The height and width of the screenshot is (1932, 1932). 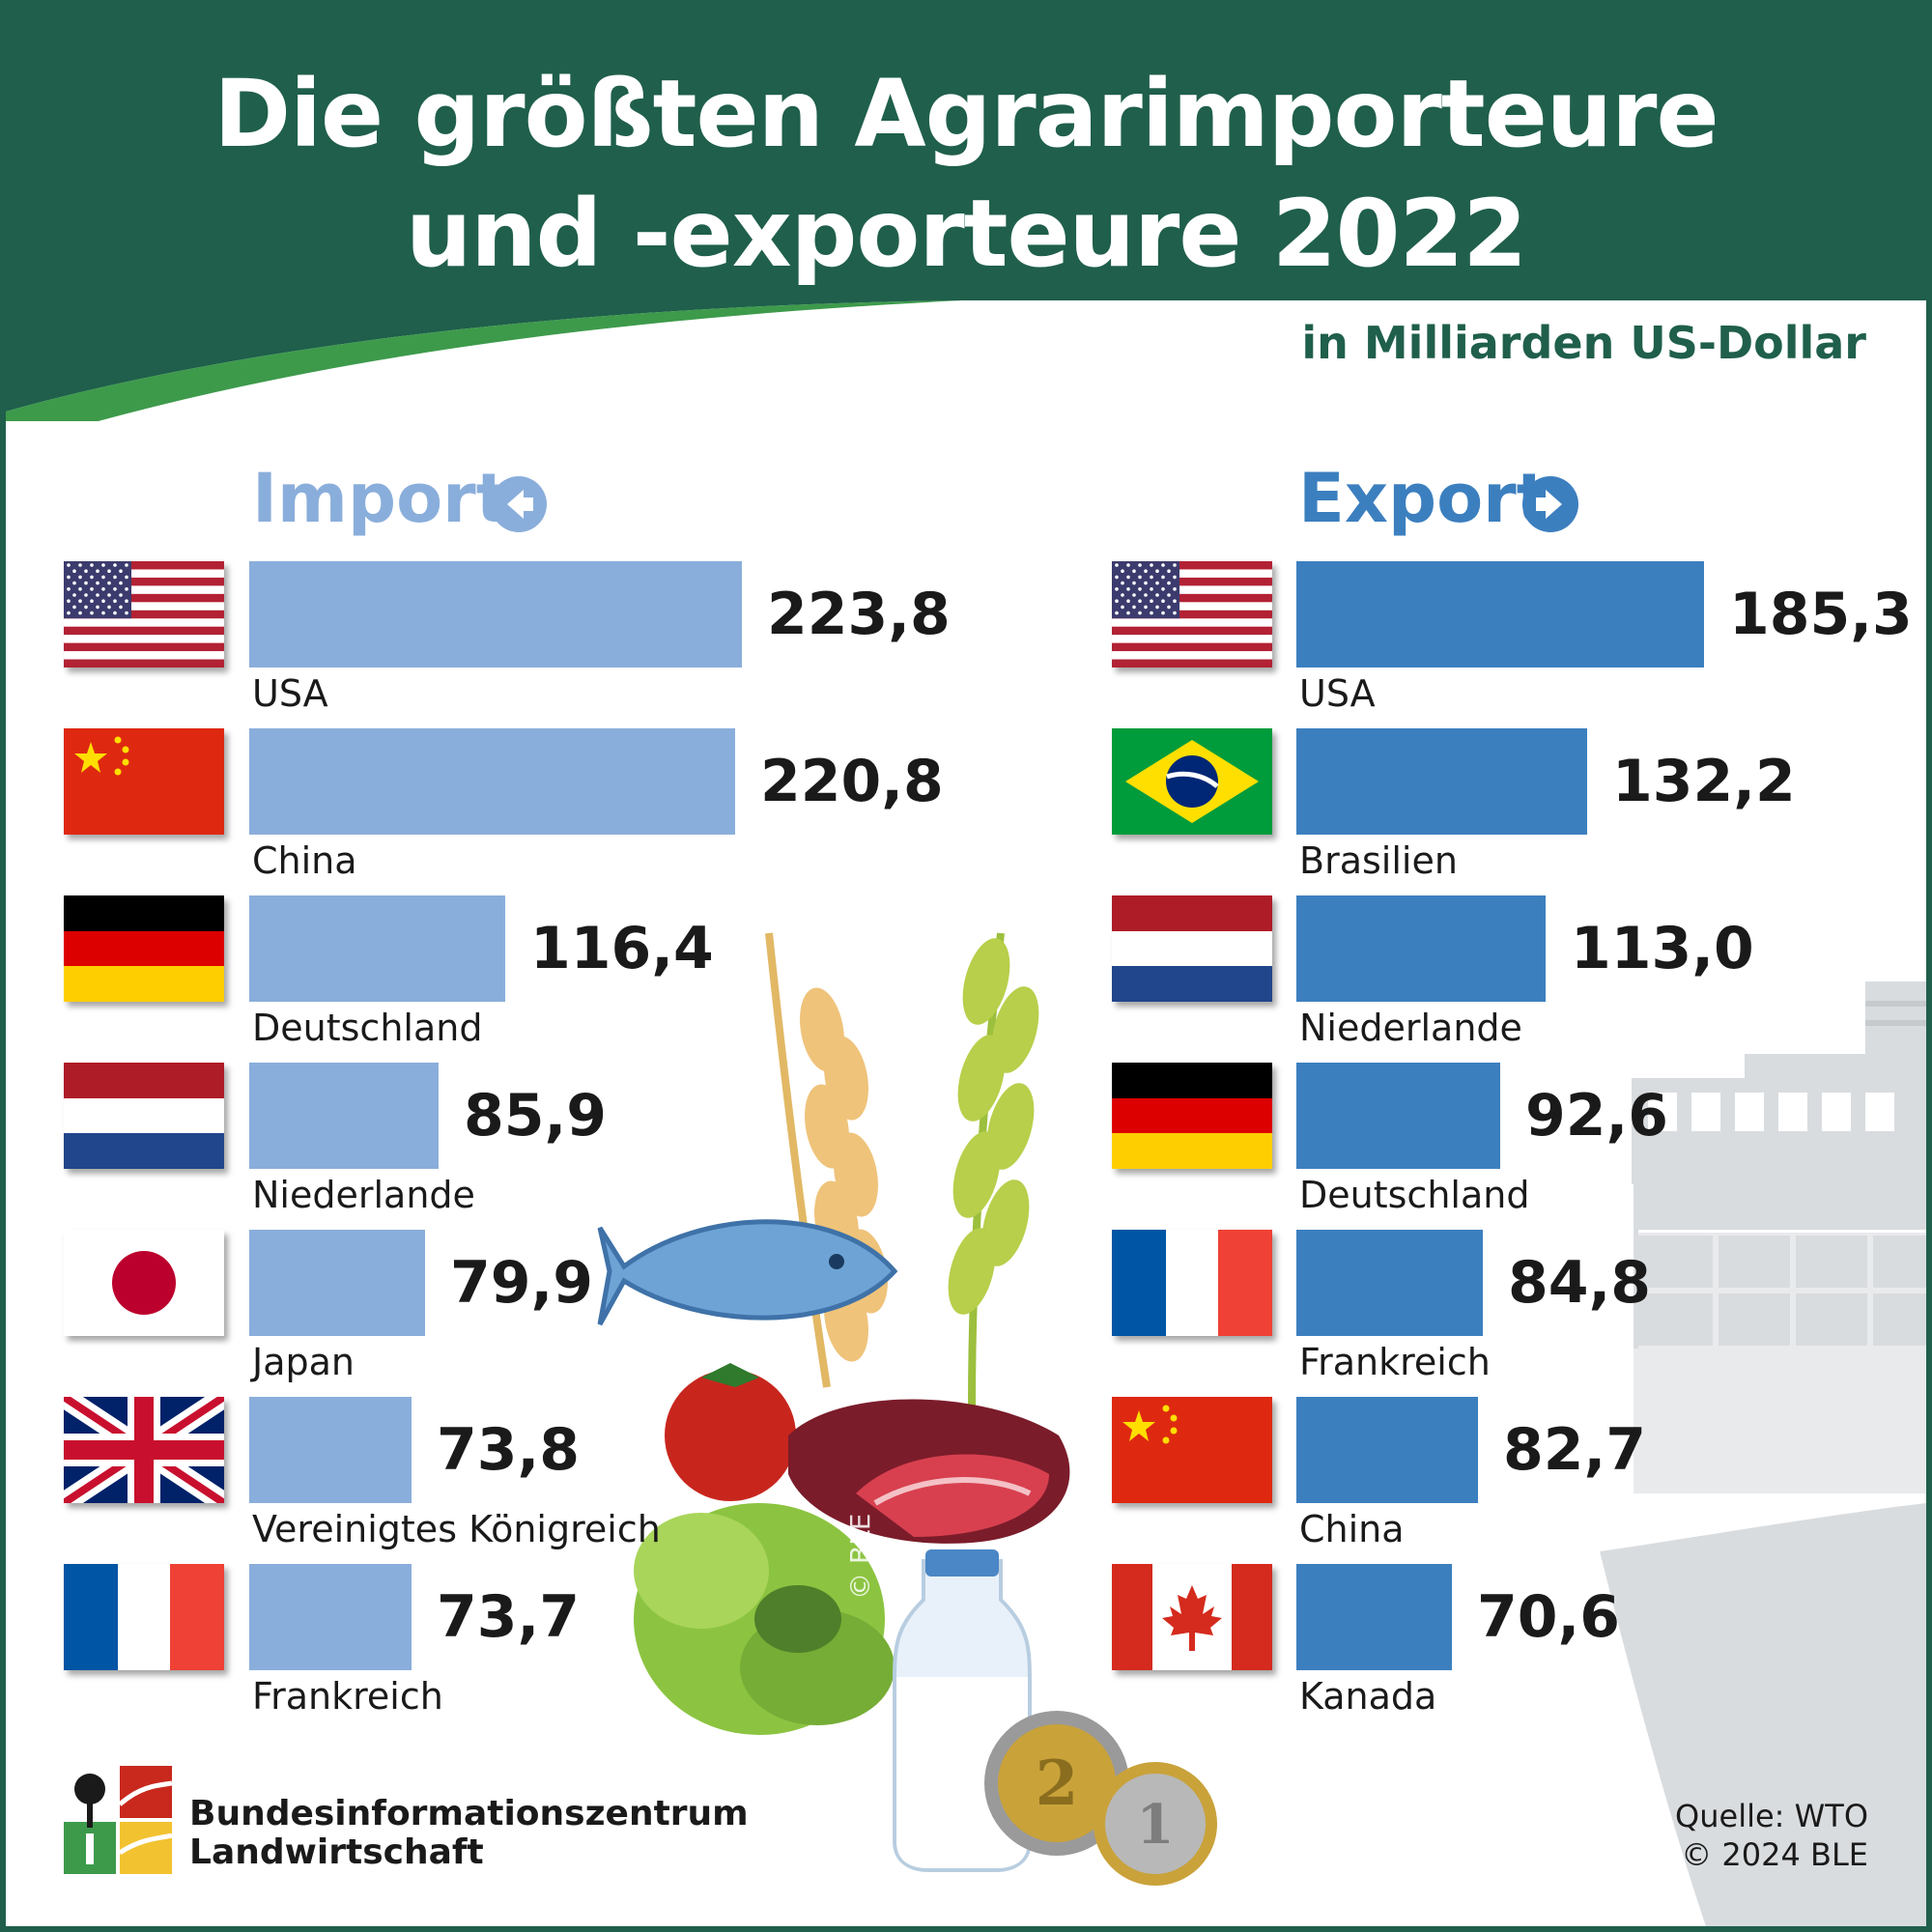 What do you see at coordinates (336, 1852) in the screenshot?
I see `org-line-2: Landwirtschaft` at bounding box center [336, 1852].